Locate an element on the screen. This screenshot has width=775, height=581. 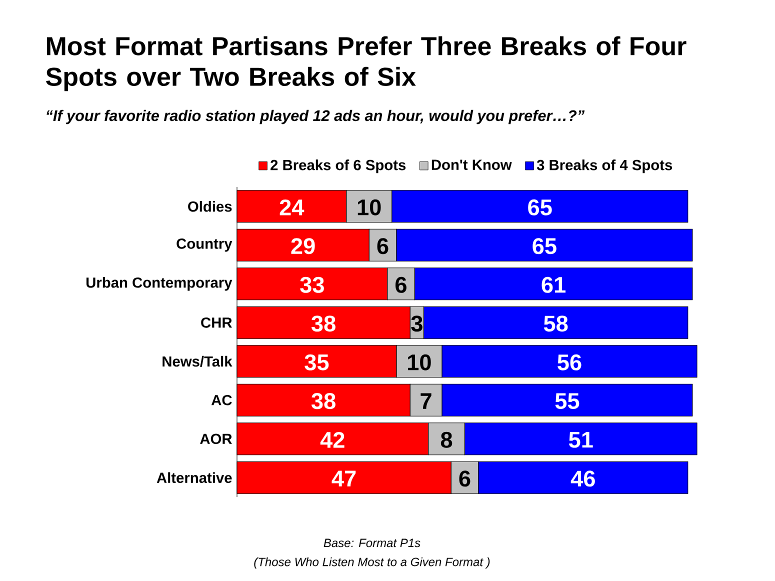
chart-title: Most Format Partisans Prefer Three Breaks of Four Spots over Two Breaks of Six is located at coordinates (366, 64).